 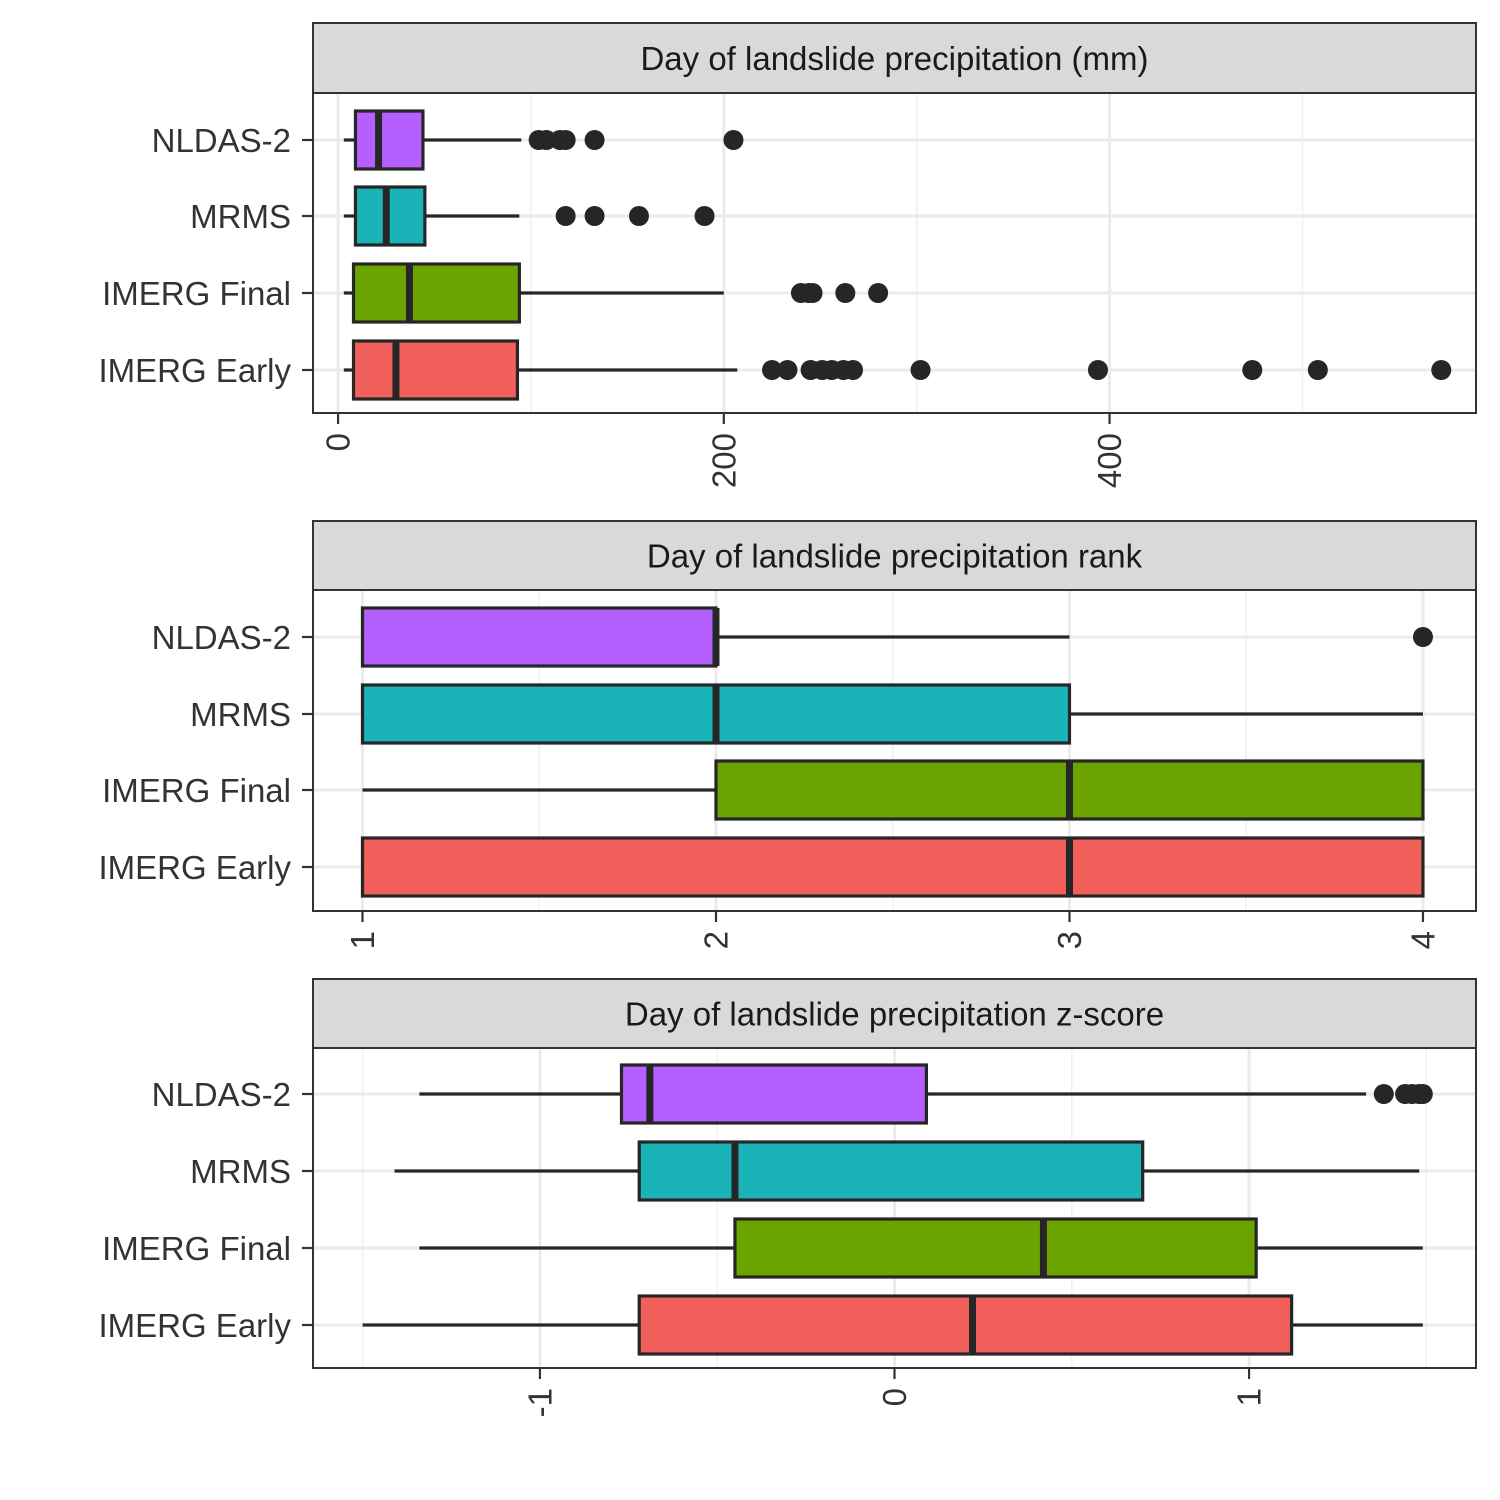 What do you see at coordinates (715, 940) in the screenshot?
I see `x-tick-label: 2` at bounding box center [715, 940].